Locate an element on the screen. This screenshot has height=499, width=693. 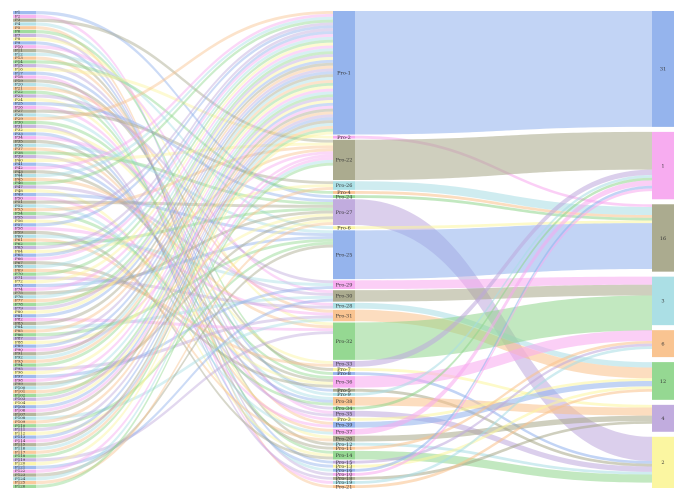
source-label: P118 is located at coordinates (20, 455).